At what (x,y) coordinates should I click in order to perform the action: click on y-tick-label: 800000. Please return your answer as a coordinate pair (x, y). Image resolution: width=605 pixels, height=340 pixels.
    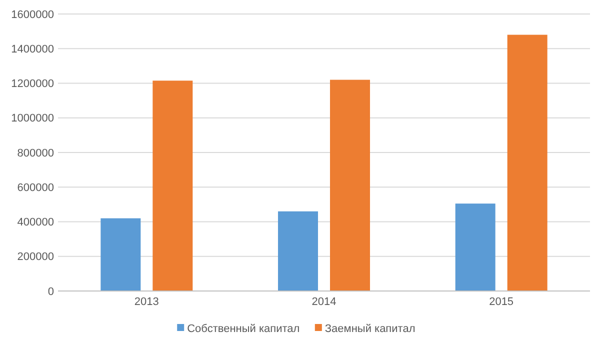
    Looking at the image, I should click on (35, 153).